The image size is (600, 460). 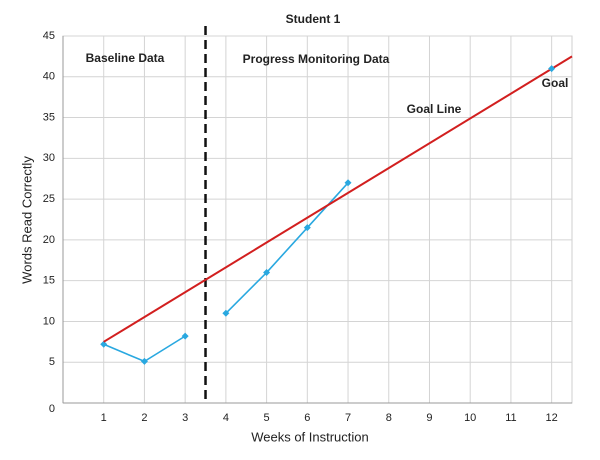 I want to click on y-tick-label: 40, so click(x=49, y=77).